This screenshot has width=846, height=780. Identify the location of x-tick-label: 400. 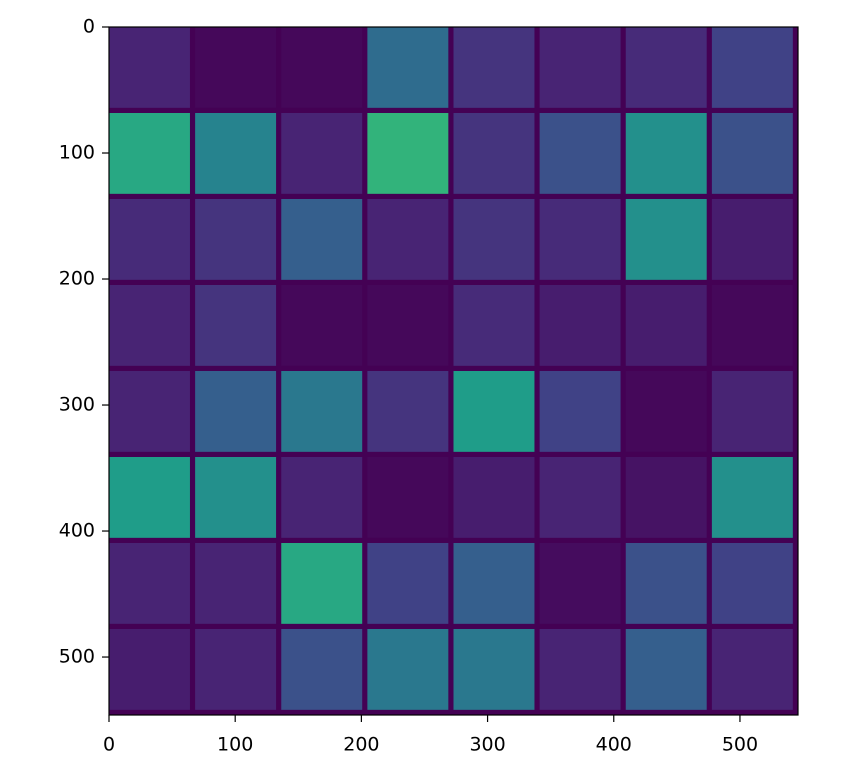
(614, 745).